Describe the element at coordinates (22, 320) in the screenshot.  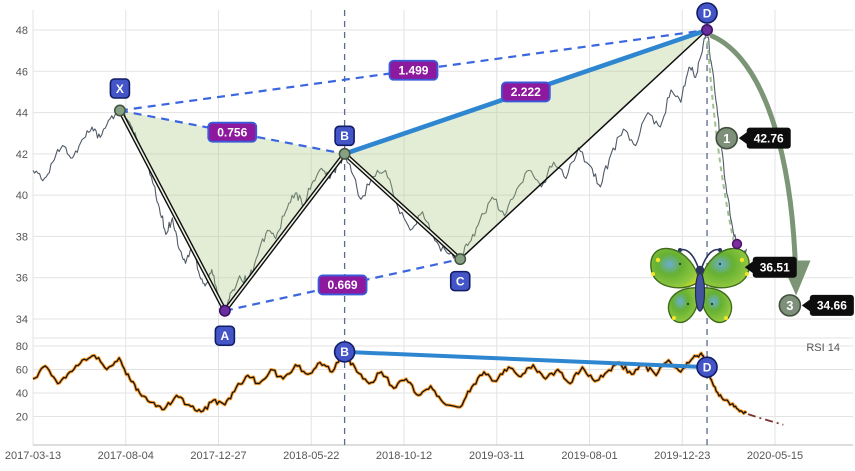
I see `price-axis-tick-label: 34` at that location.